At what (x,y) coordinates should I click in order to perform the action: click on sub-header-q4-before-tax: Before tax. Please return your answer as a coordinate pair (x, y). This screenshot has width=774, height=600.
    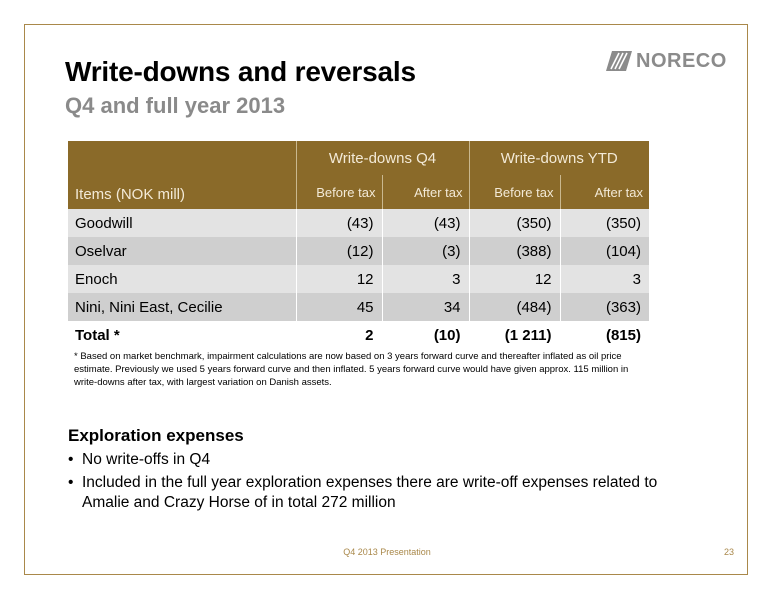
    Looking at the image, I should click on (338, 192).